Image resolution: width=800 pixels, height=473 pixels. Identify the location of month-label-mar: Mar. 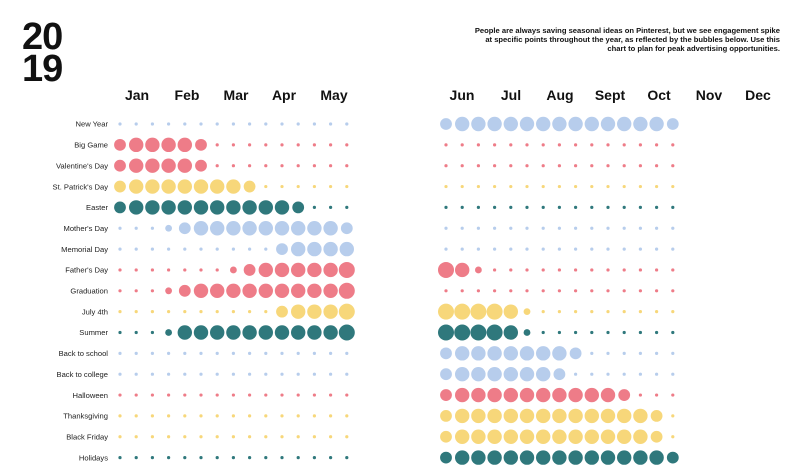
(236, 95).